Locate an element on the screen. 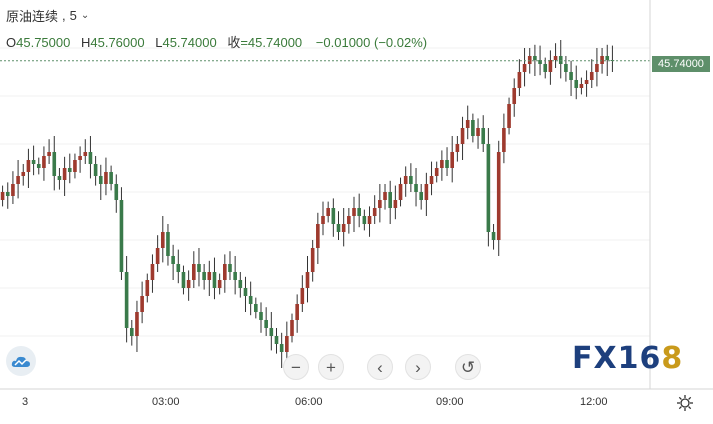 Image resolution: width=713 pixels, height=424 pixels. fx168-logo: FX168 is located at coordinates (628, 358).